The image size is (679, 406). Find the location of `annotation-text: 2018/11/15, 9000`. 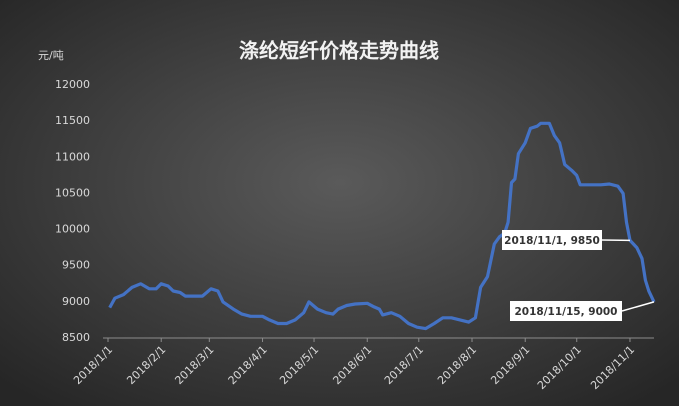

annotation-text: 2018/11/15, 9000 is located at coordinates (566, 312).